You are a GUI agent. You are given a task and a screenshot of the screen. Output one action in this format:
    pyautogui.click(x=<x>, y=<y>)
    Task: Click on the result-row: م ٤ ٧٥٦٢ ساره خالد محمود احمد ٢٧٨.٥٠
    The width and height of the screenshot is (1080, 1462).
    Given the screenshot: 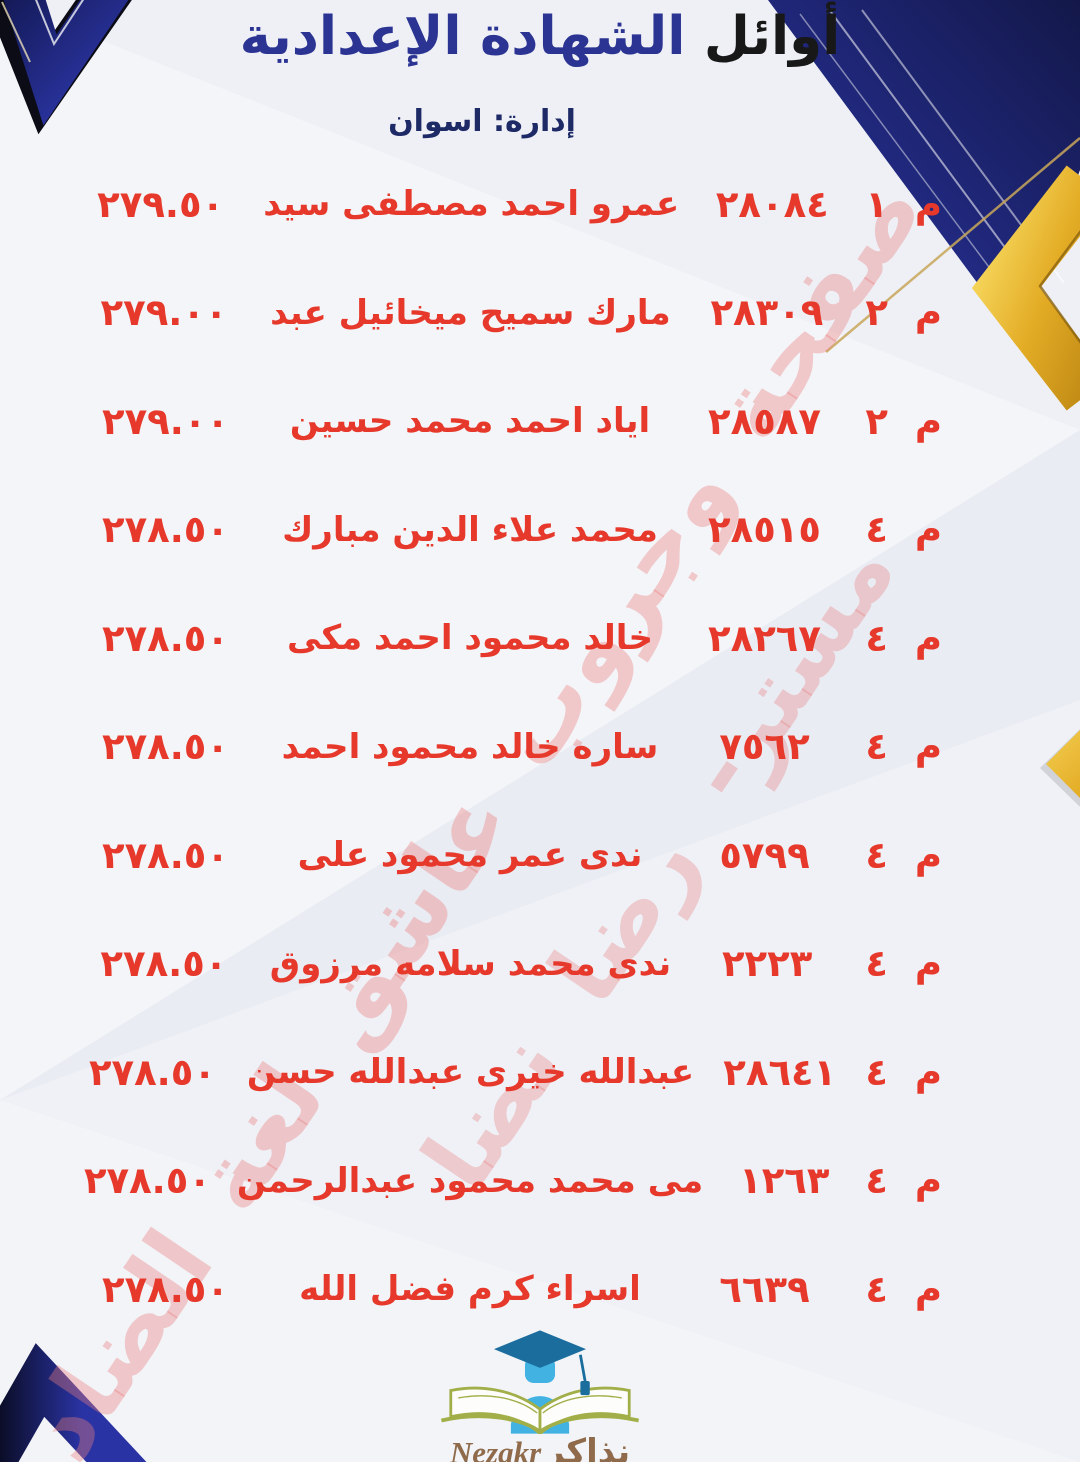 What is the action you would take?
    pyautogui.click(x=500, y=747)
    